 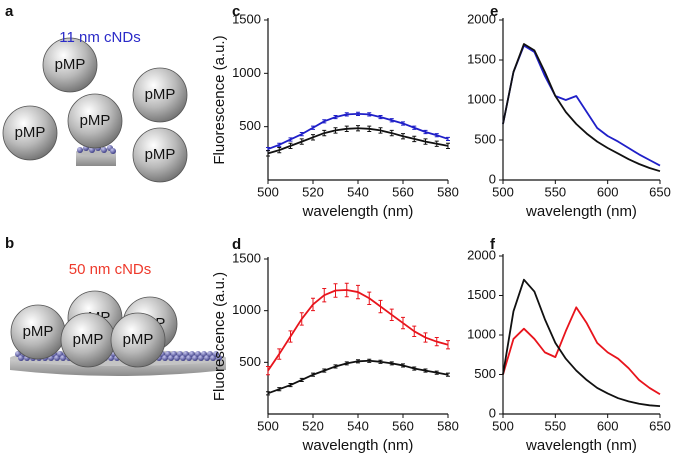 What do you see at coordinates (493, 244) in the screenshot?
I see `panel-label: f` at bounding box center [493, 244].